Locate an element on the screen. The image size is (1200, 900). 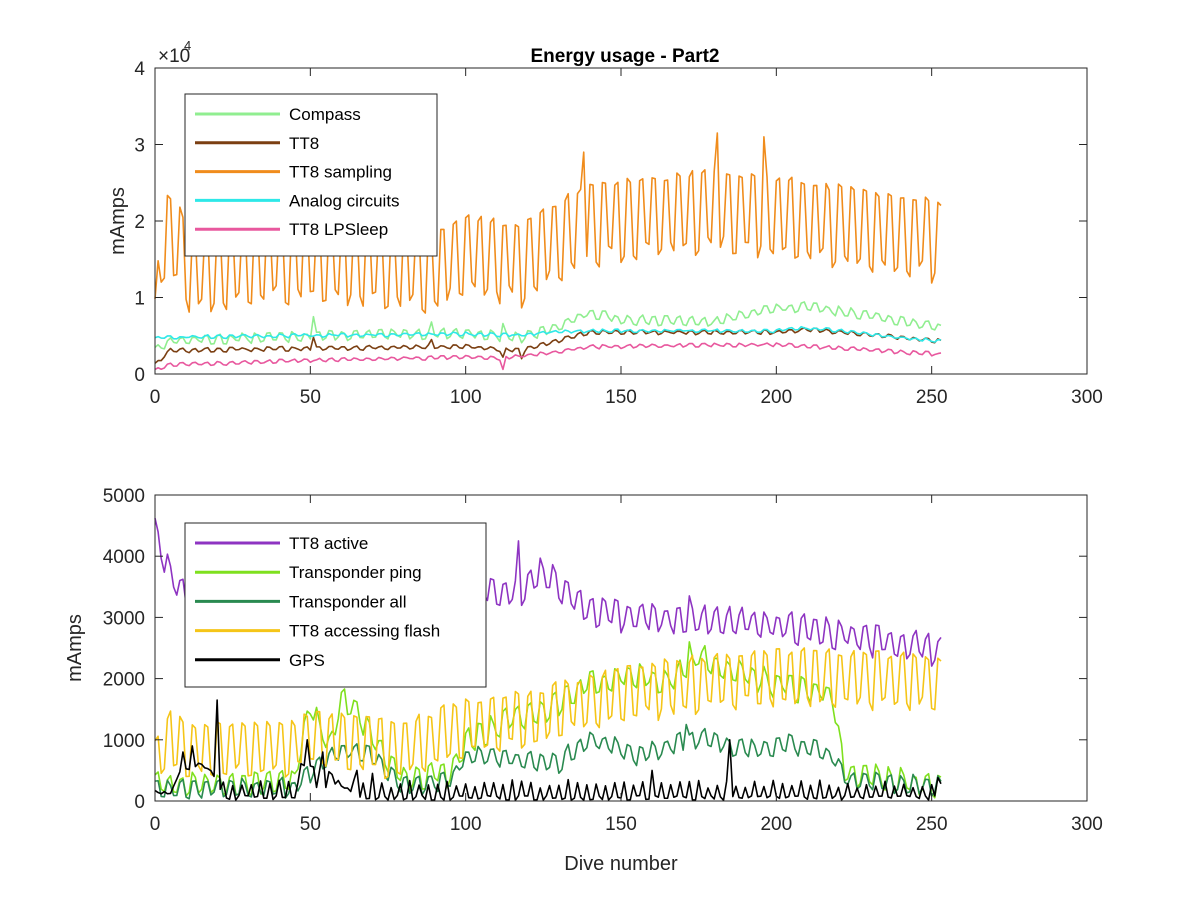
y-tick-label: 1000 is located at coordinates (124, 741).